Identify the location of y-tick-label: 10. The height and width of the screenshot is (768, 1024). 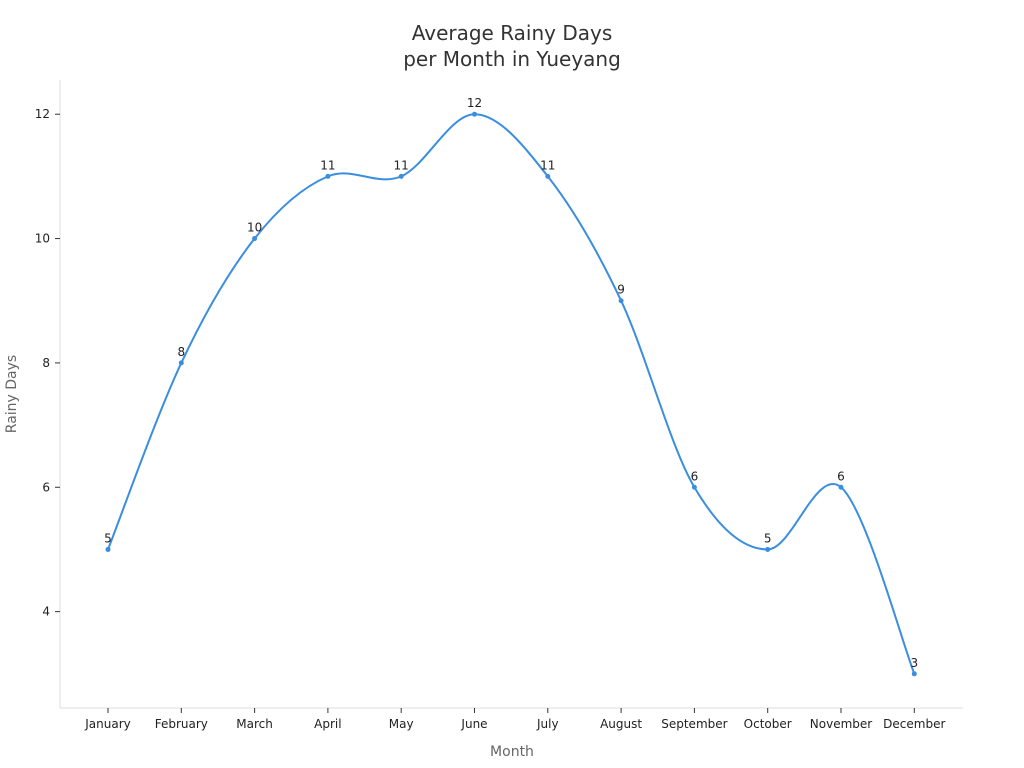
(42, 239).